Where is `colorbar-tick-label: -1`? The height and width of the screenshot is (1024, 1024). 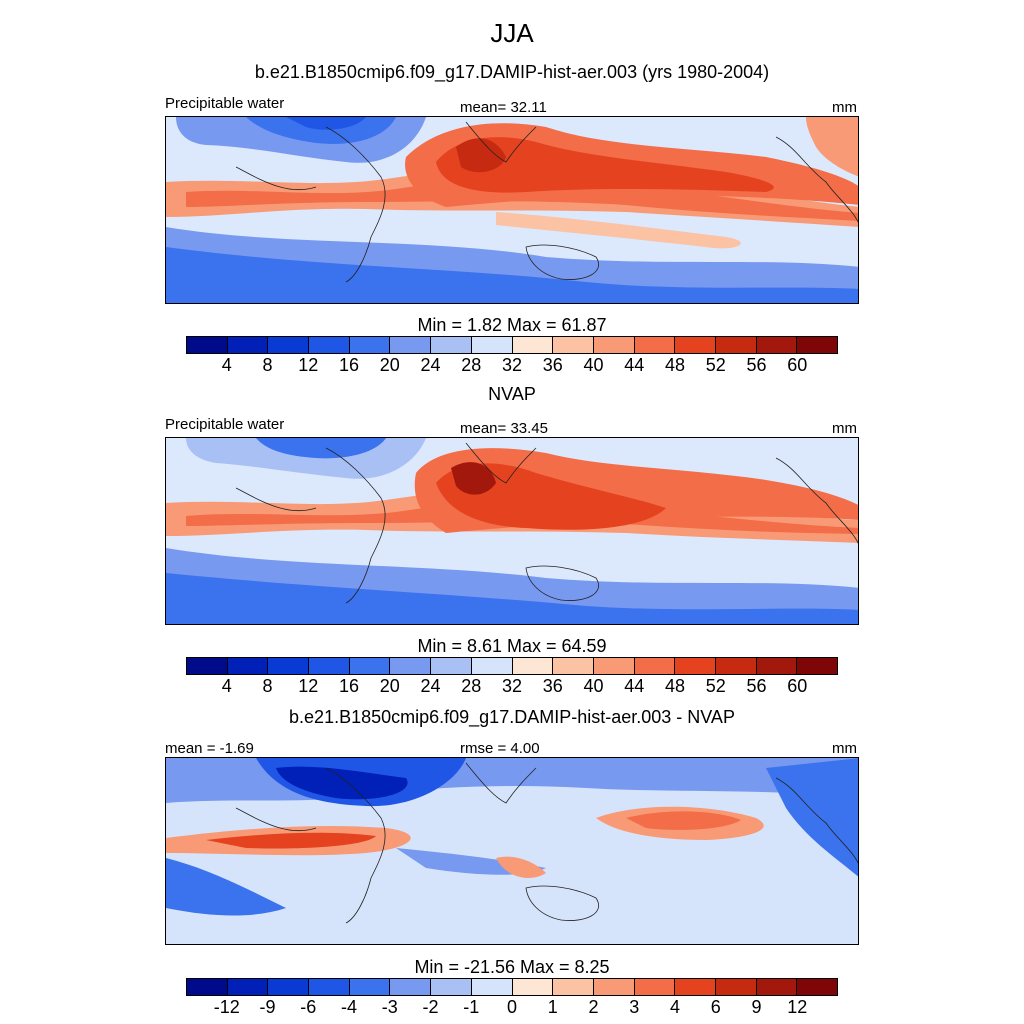
colorbar-tick-label: -1 is located at coordinates (471, 1007).